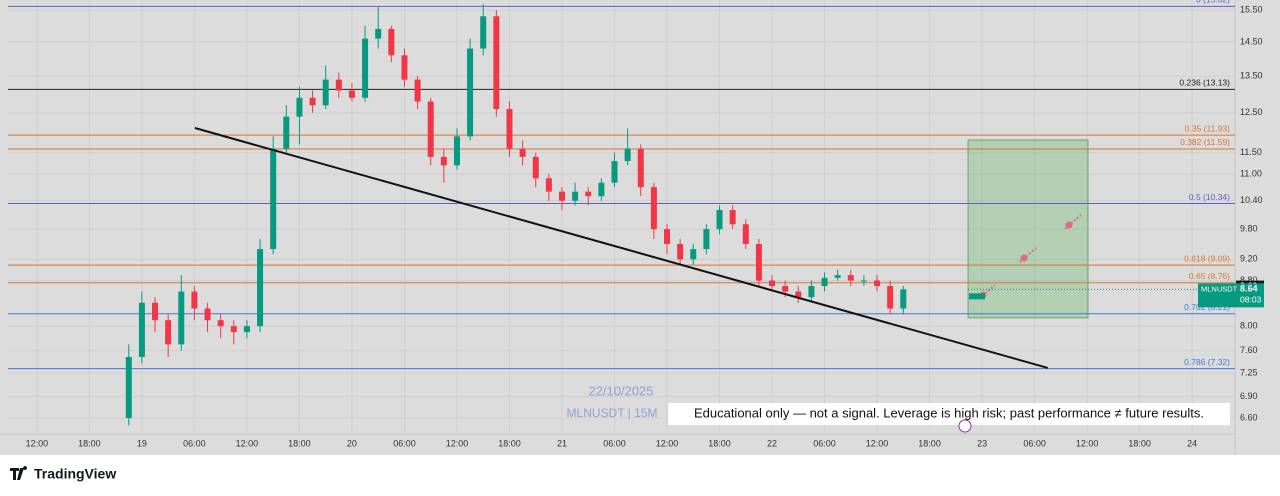  Describe the element at coordinates (1207, 362) in the screenshot. I see `fib-label: 0.786 (7.32)` at that location.